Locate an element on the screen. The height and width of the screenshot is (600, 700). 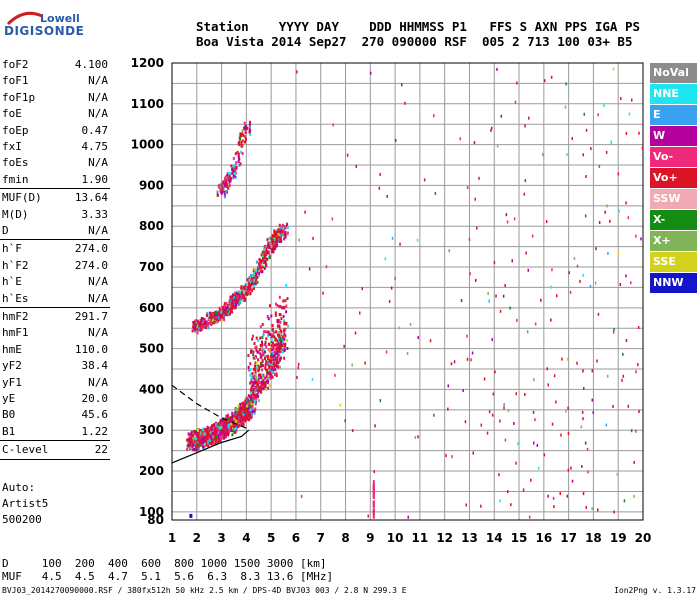
legend-item-nne: NNE is located at coordinates (673, 94).